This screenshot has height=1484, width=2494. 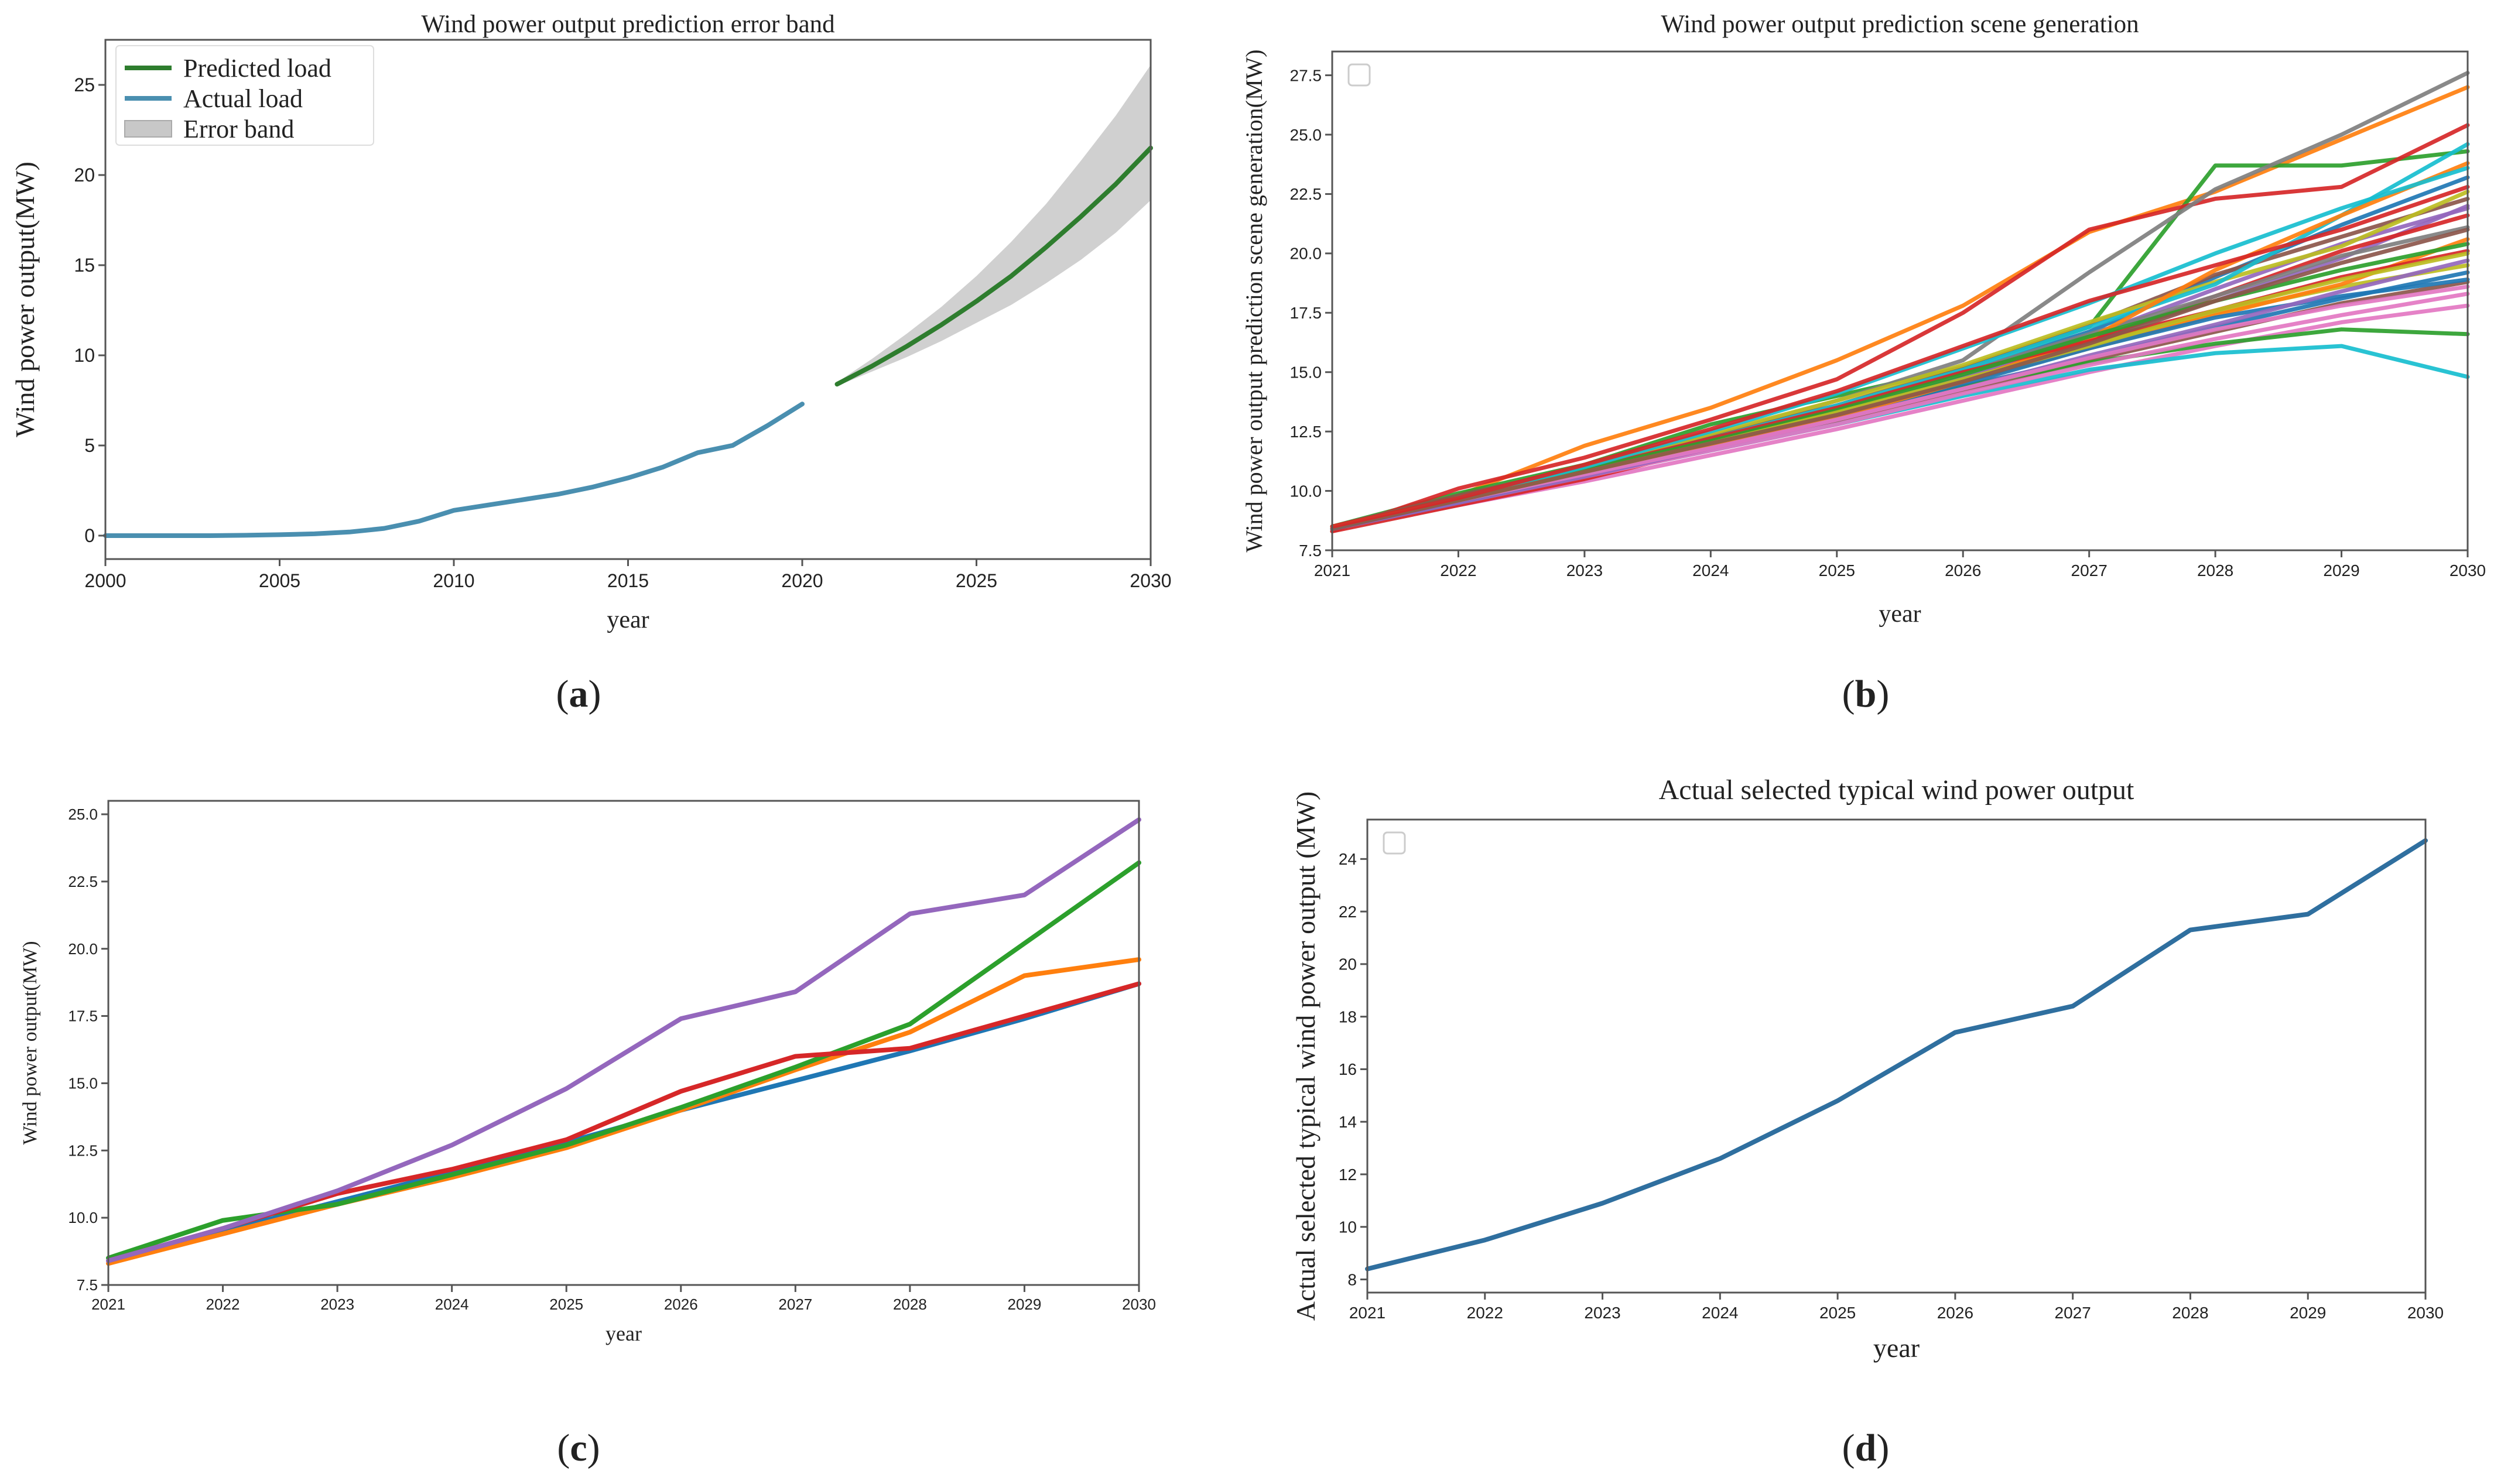 I want to click on legend-label: Error band, so click(x=238, y=129).